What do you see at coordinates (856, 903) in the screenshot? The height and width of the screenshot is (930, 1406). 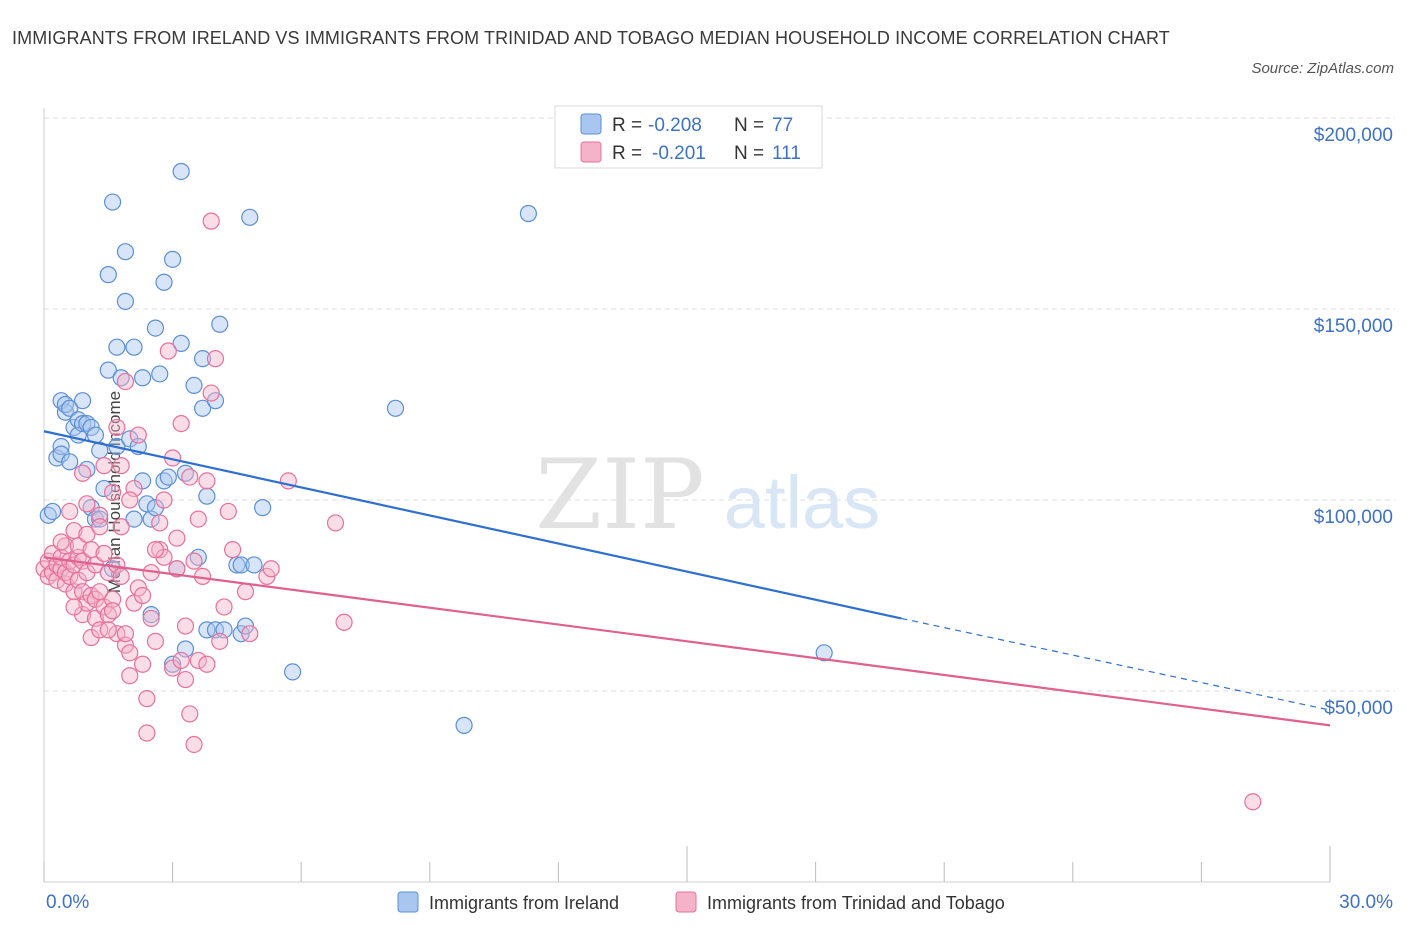 I see `legend-bottom-label-trinidad: Immigrants from Trinidad and Tobago` at bounding box center [856, 903].